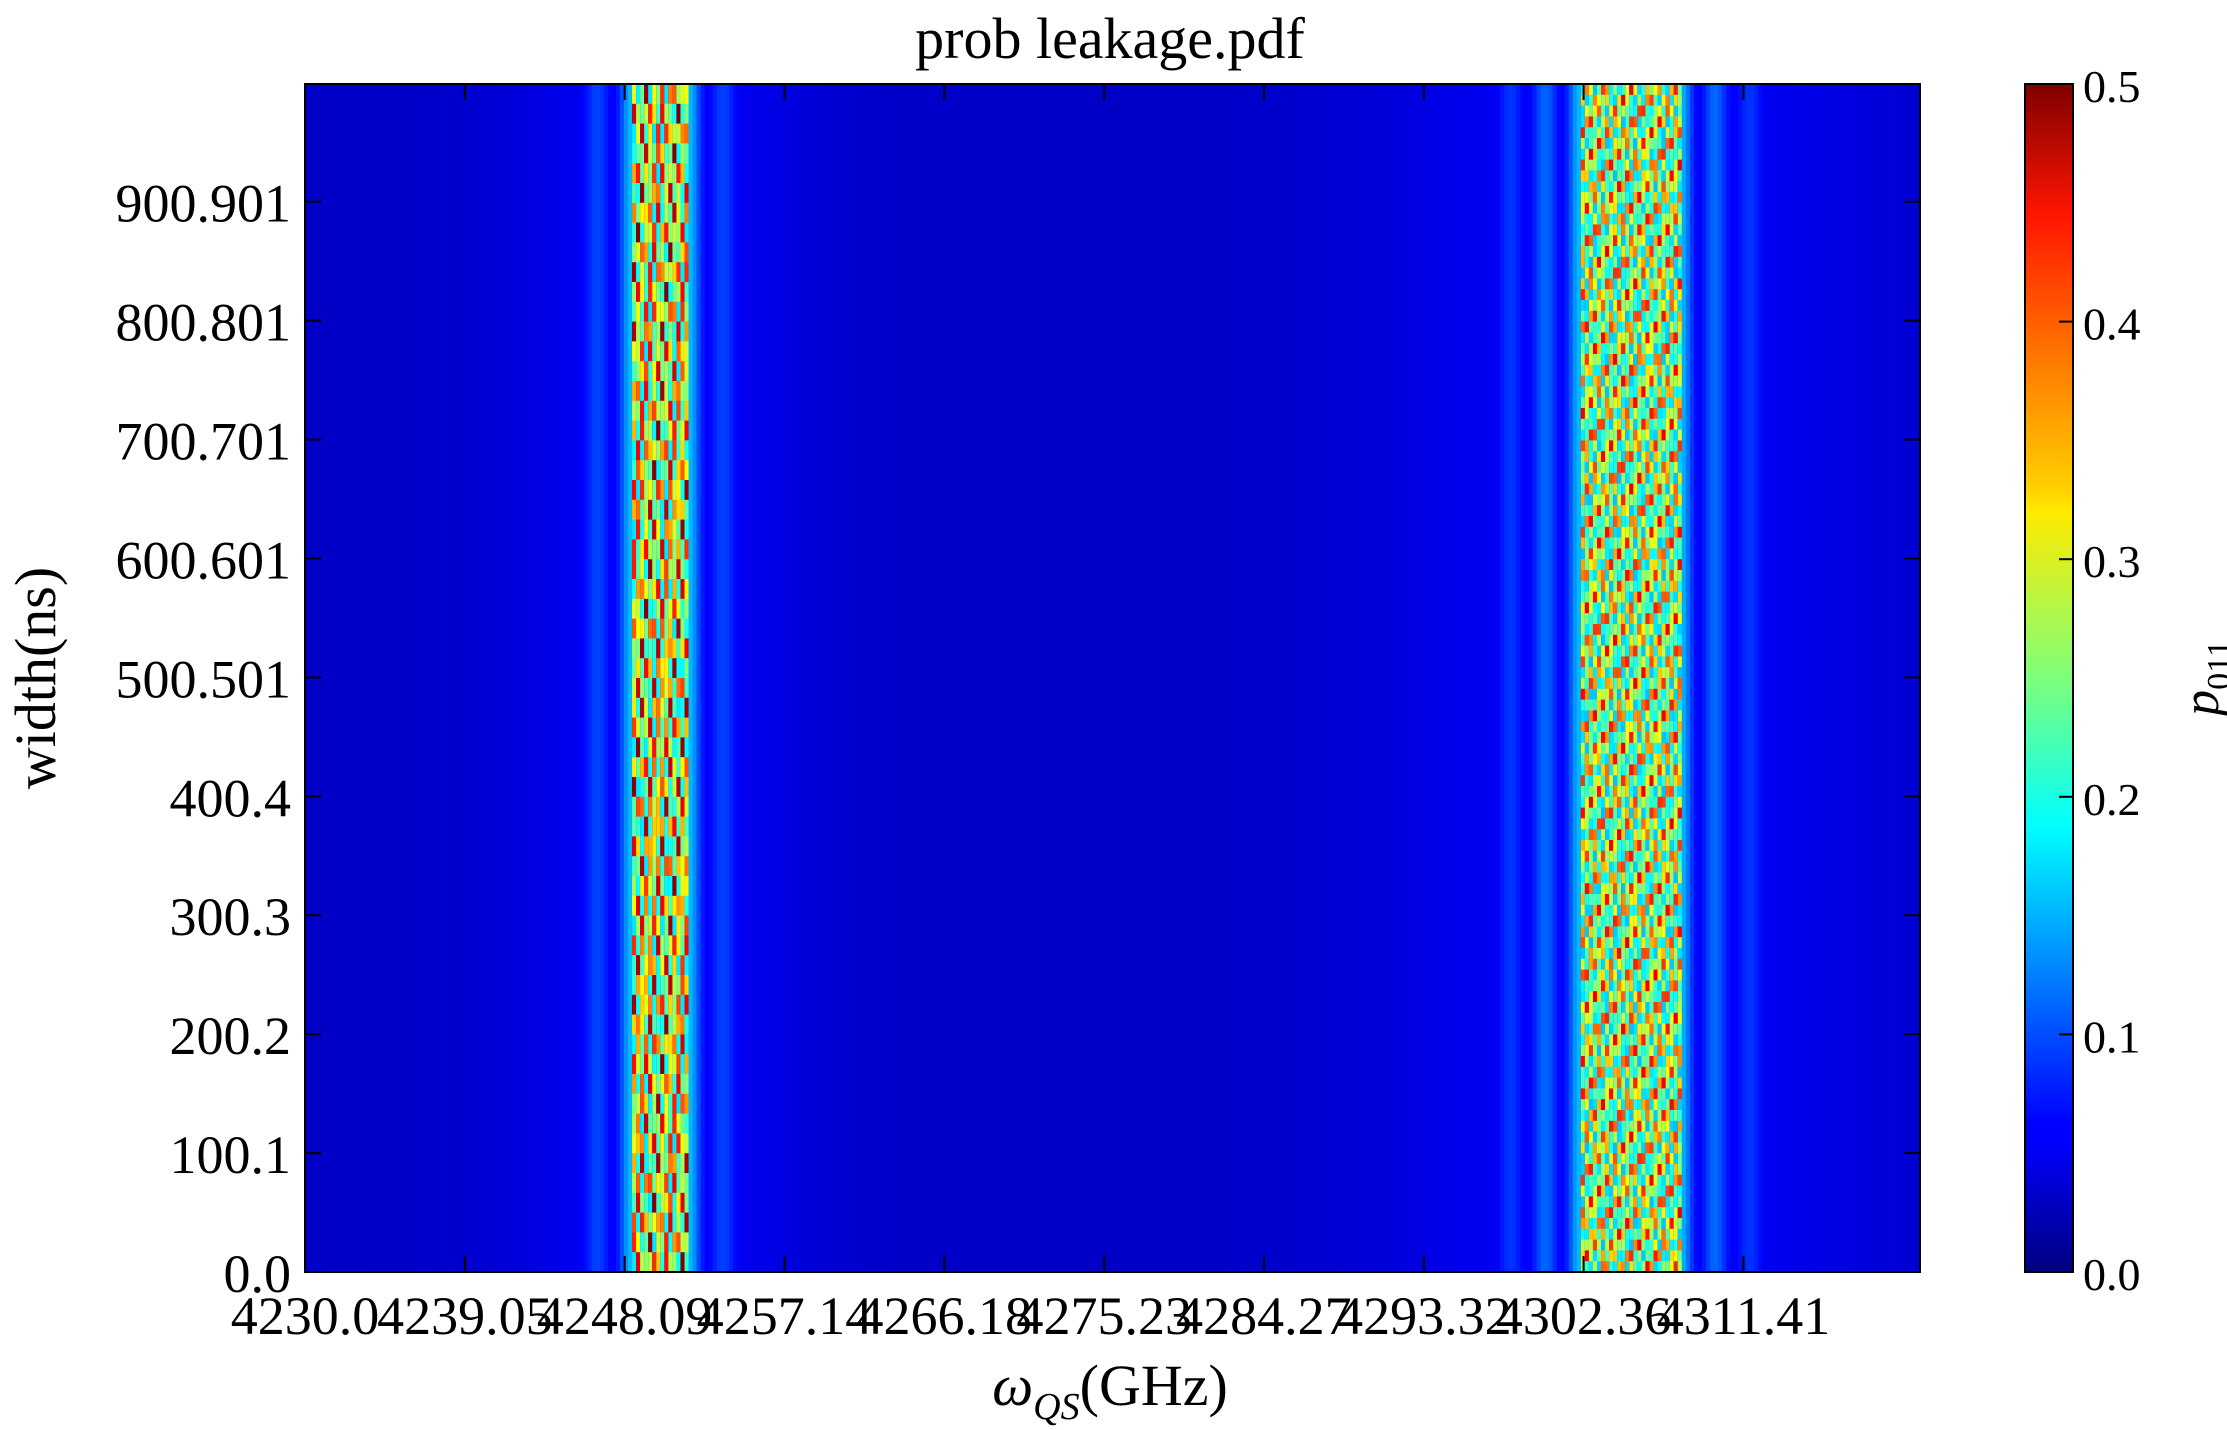 Image resolution: width=2227 pixels, height=1430 pixels. What do you see at coordinates (231, 1036) in the screenshot?
I see `y-tick-label: 200.2` at bounding box center [231, 1036].